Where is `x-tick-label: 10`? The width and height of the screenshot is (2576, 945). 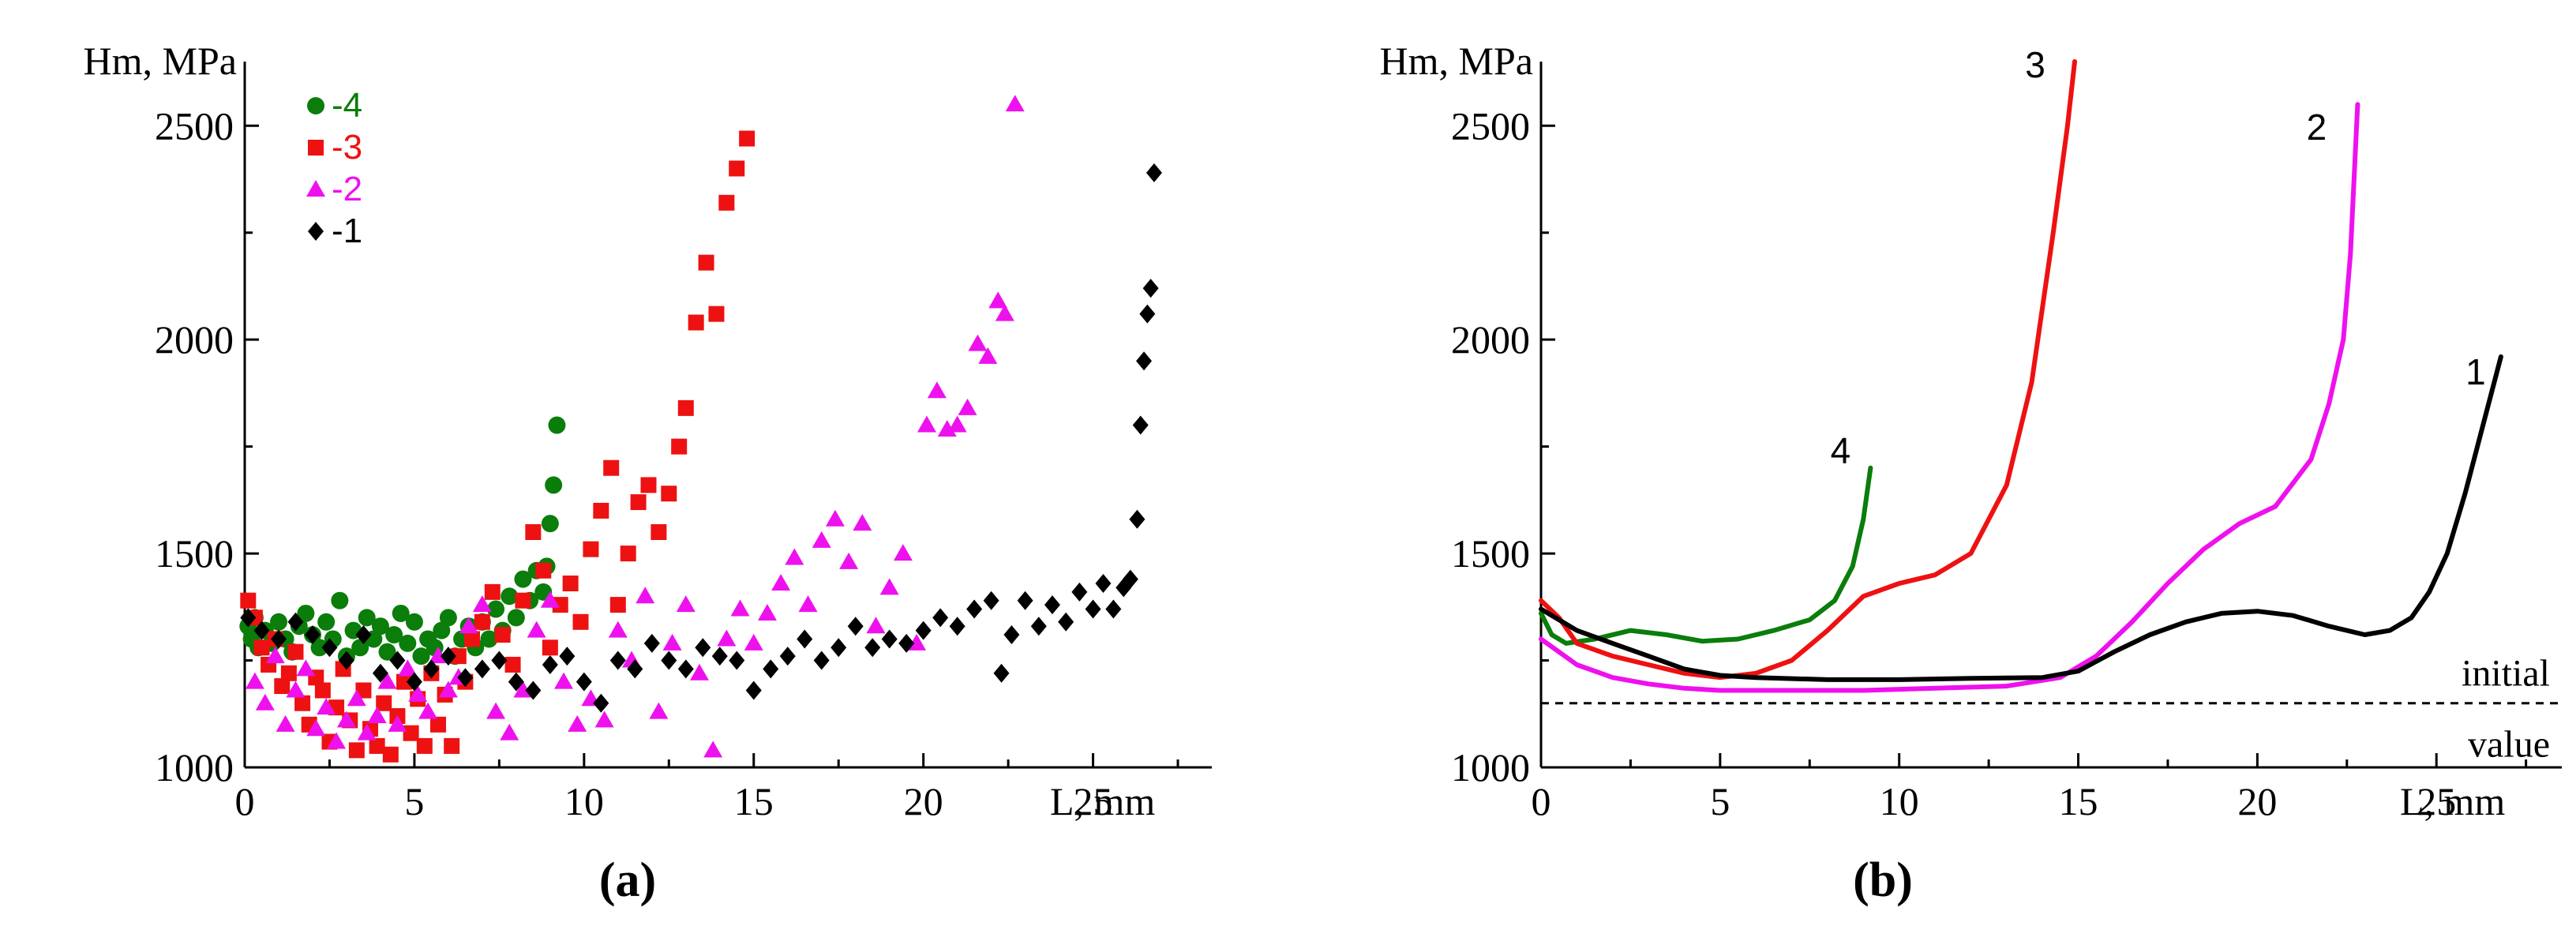 x-tick-label: 10 is located at coordinates (584, 801).